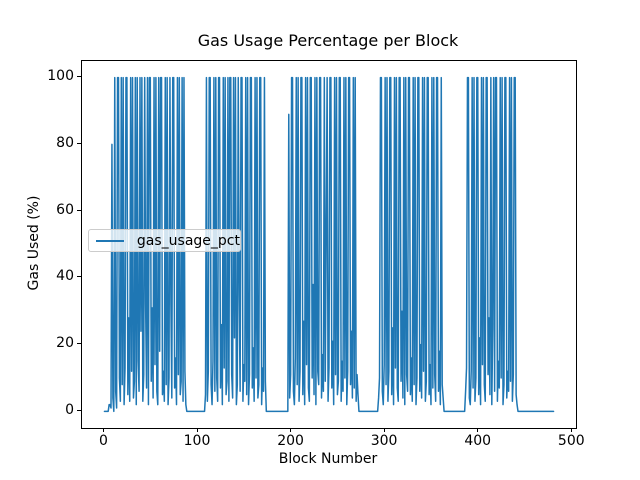 The height and width of the screenshot is (480, 640). Describe the element at coordinates (69, 409) in the screenshot. I see `y-tick-label: 0` at that location.